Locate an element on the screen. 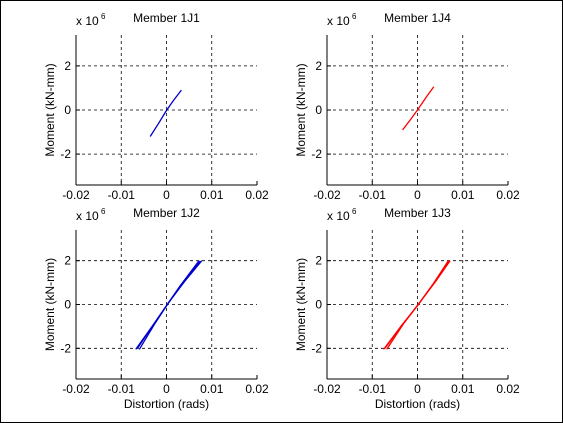  chart-title: Member 1J3 is located at coordinates (417, 213).